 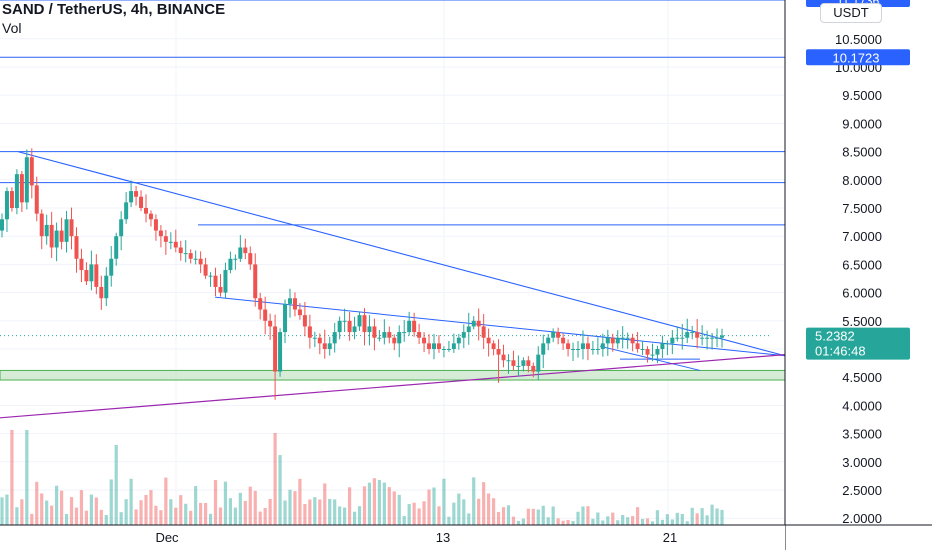 I want to click on price-tick-label: 7.5000, so click(x=862, y=208).